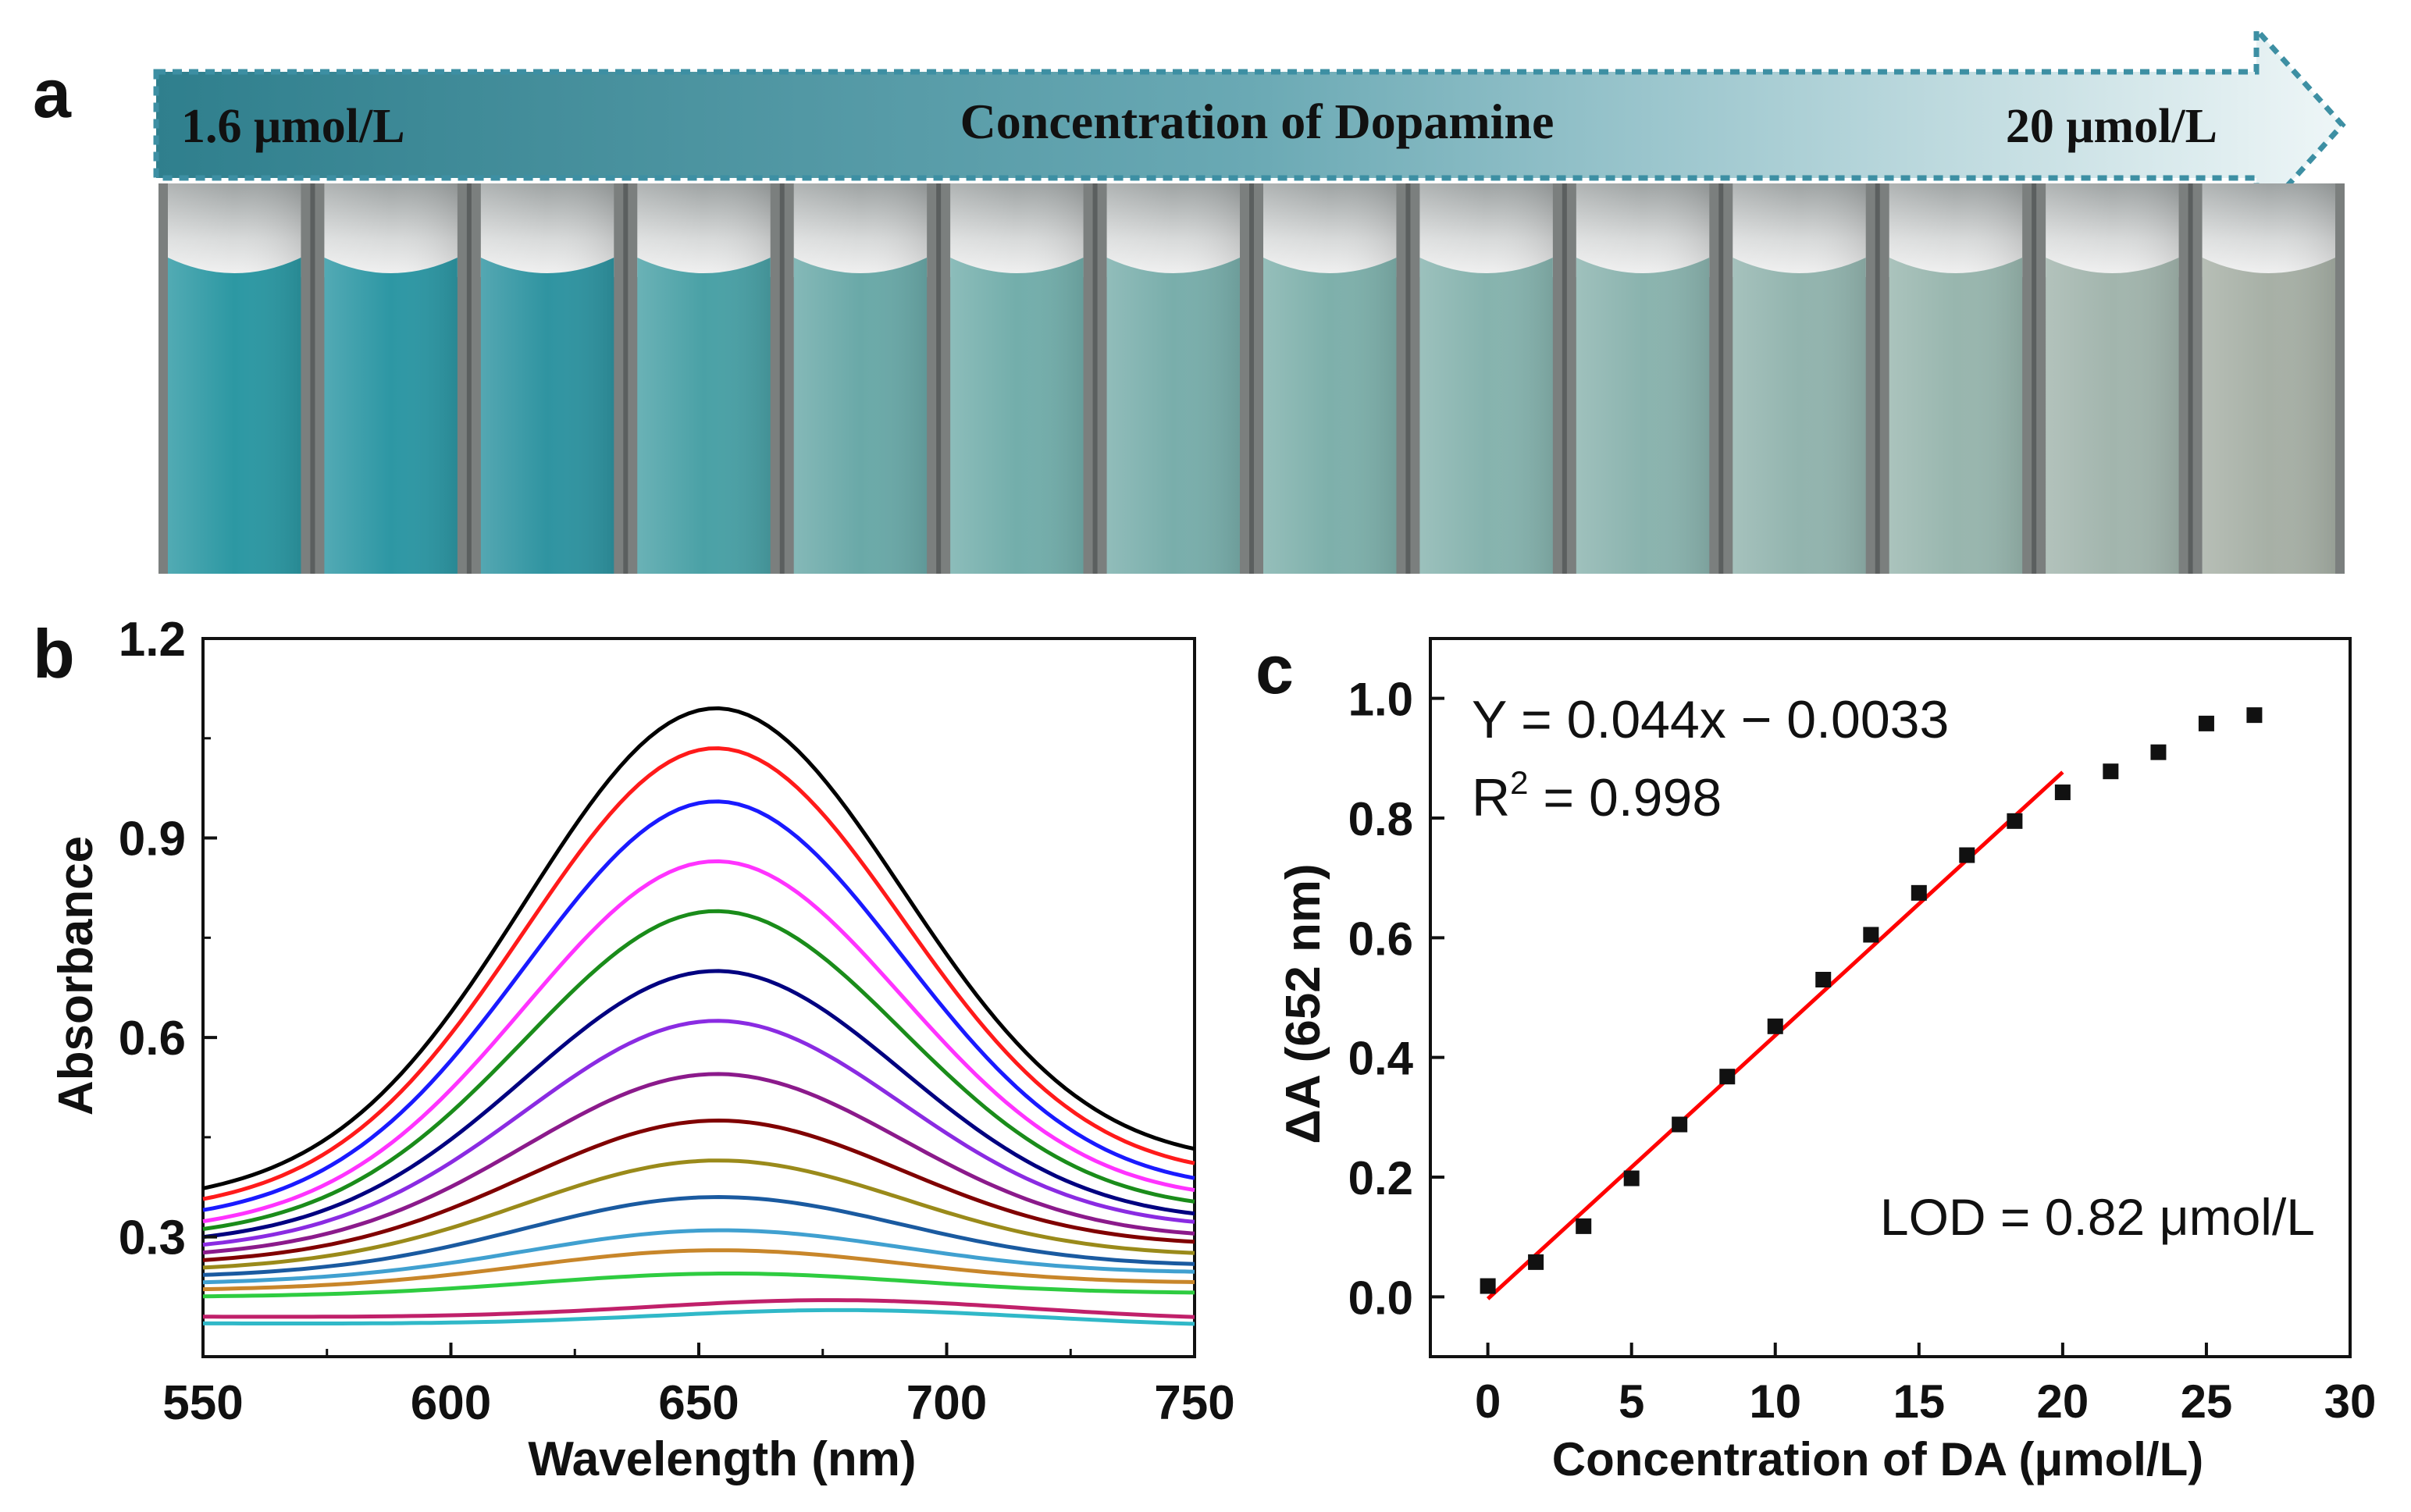 The width and height of the screenshot is (2411, 1512). What do you see at coordinates (152, 640) in the screenshot?
I see `y-tick-label: 1.2` at bounding box center [152, 640].